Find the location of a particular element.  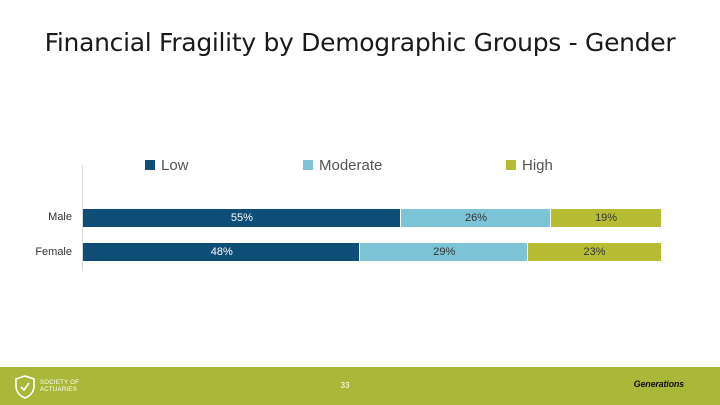

category-label-female: Female is located at coordinates (53, 252).